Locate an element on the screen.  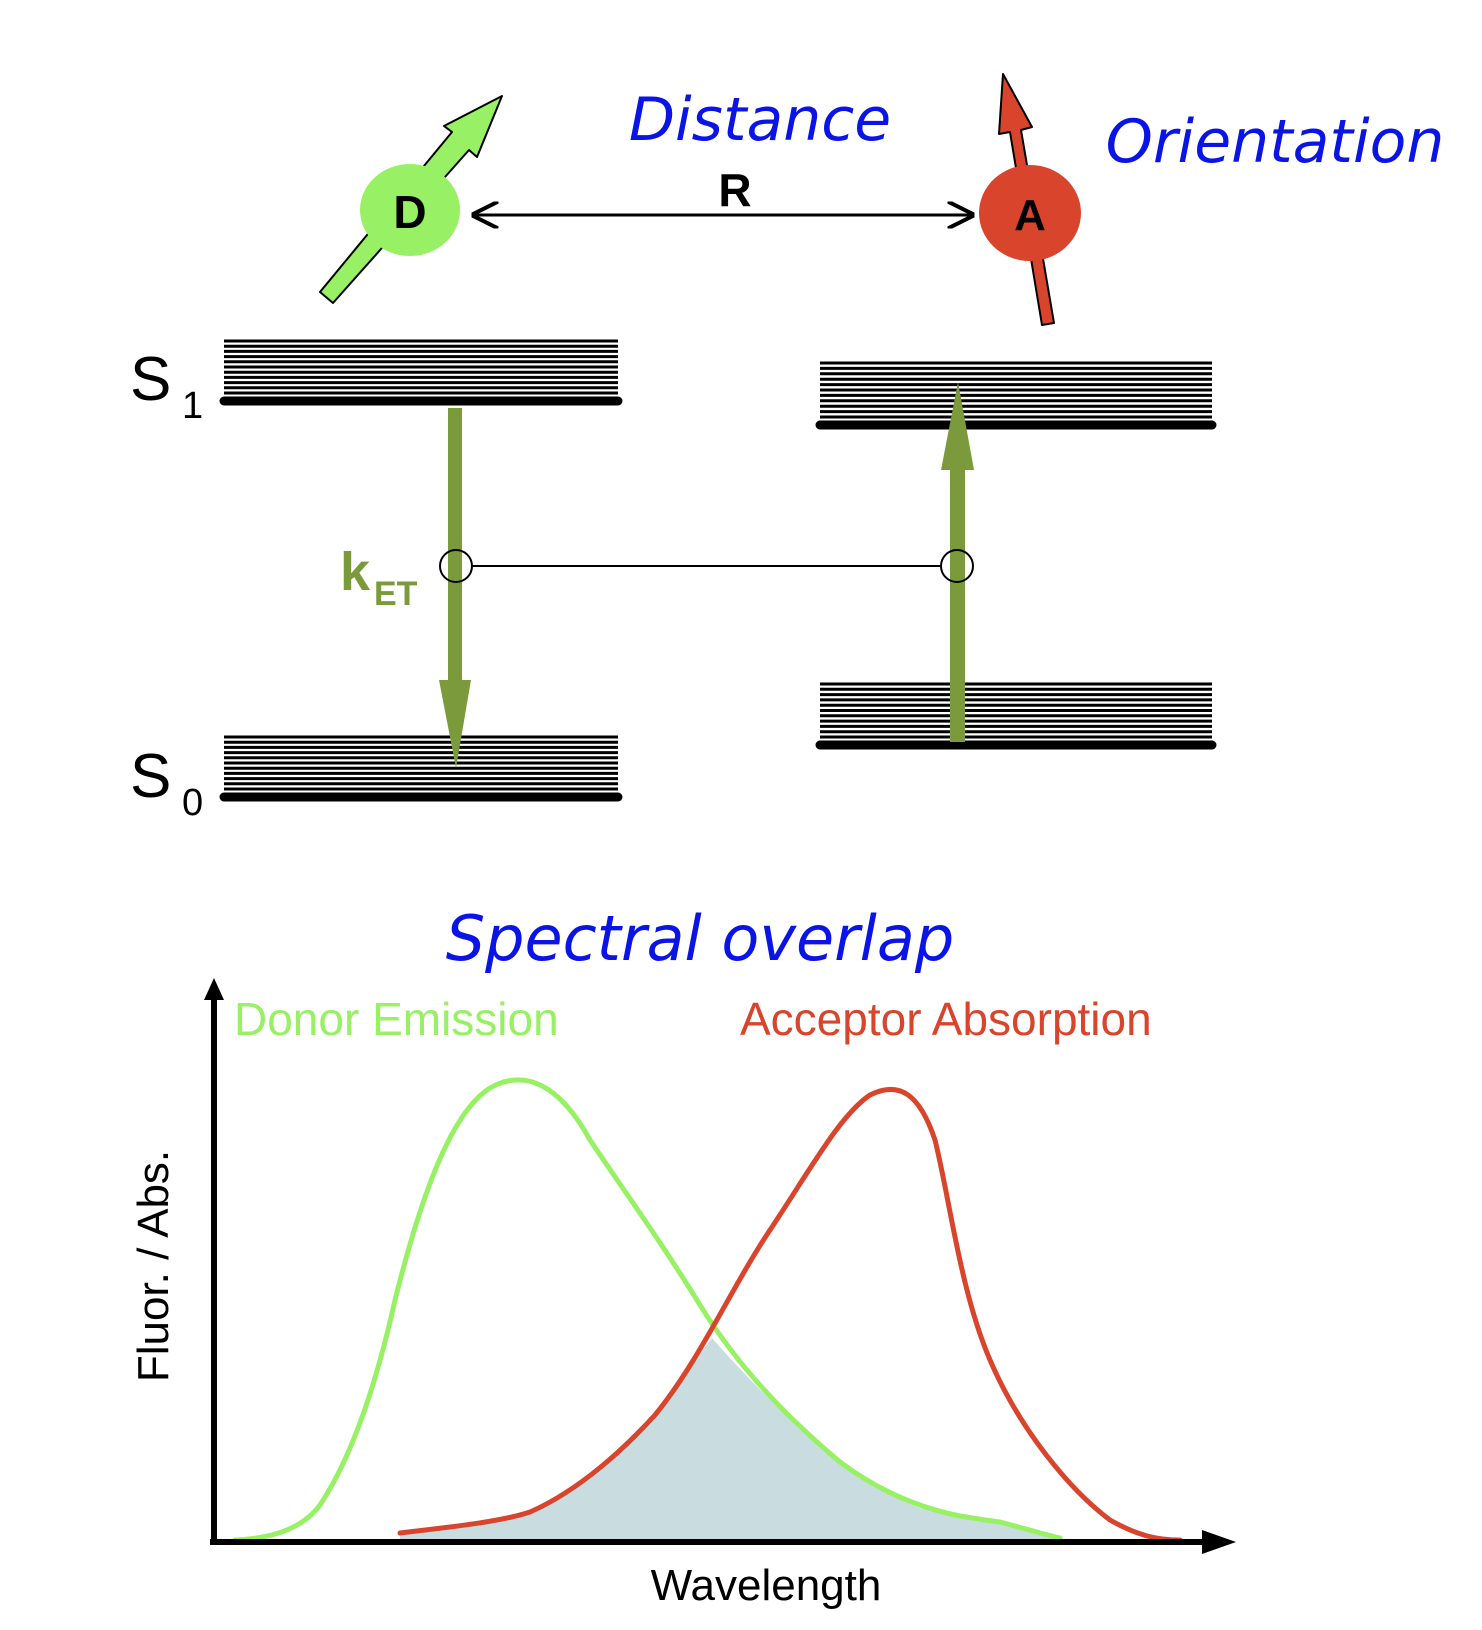
acceptor-circle is located at coordinates (1030, 213).